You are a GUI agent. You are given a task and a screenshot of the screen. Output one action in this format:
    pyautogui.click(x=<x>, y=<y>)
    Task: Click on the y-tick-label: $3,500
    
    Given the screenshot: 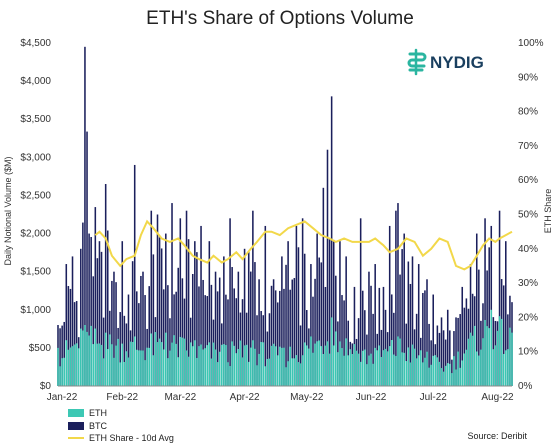 What is the action you would take?
    pyautogui.click(x=35, y=119)
    